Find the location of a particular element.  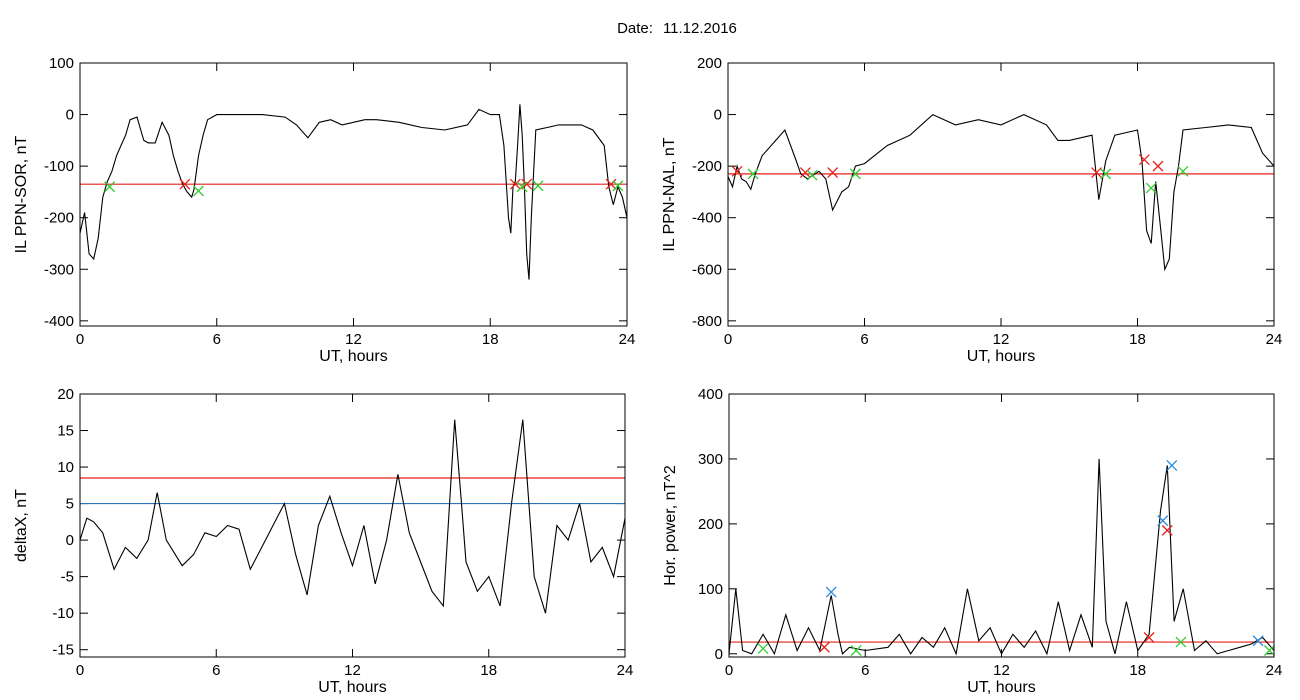

y-tick-label: 300 is located at coordinates (710, 459).